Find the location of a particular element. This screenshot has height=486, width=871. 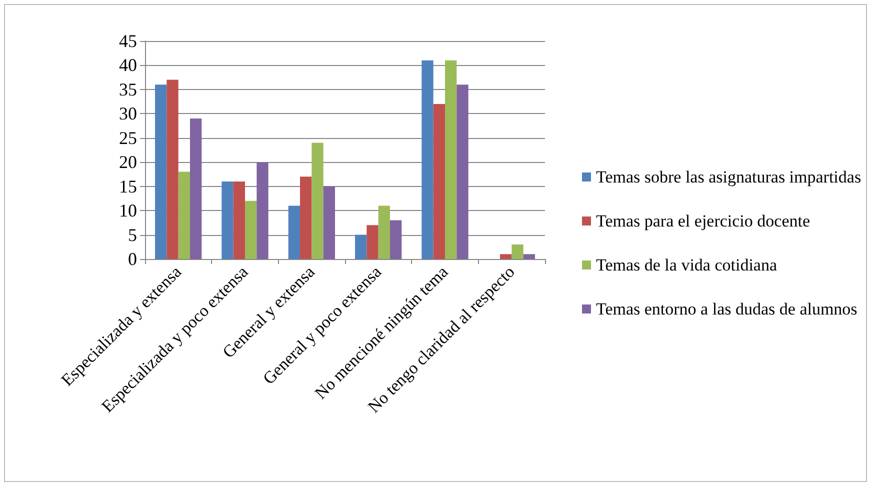

legend-label: Temas de la vida cotidiana is located at coordinates (687, 265).